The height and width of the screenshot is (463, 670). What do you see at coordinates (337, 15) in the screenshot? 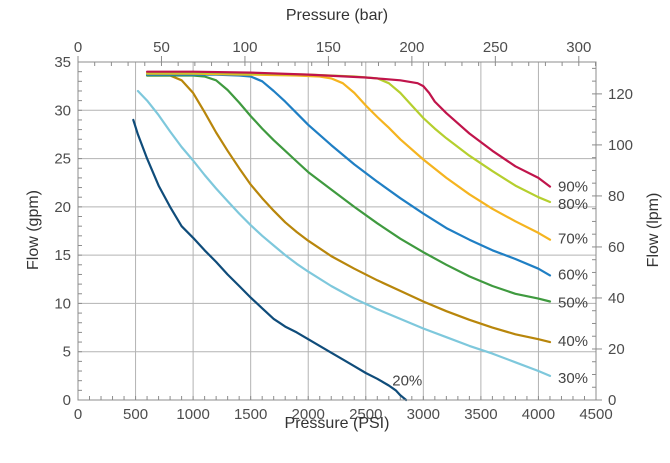
I see `x2-axis-title: Pressure (bar)` at bounding box center [337, 15].